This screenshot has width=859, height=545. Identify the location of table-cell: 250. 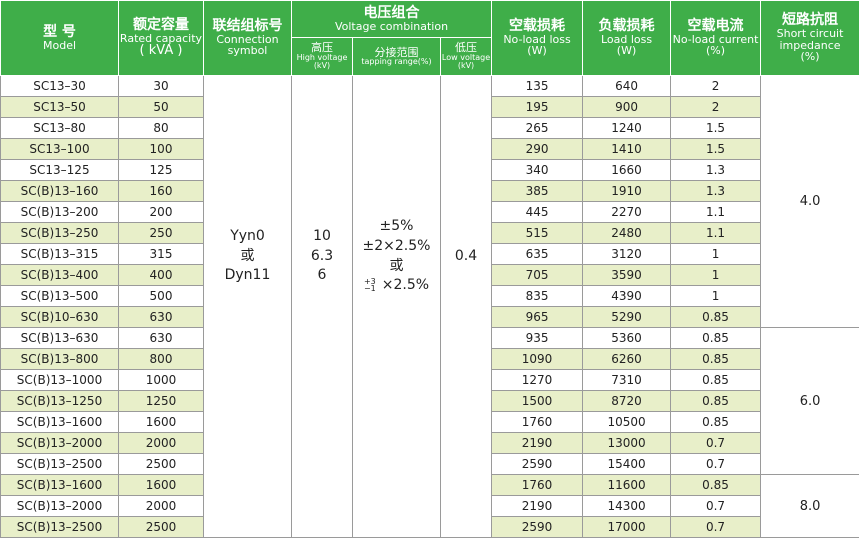
(161, 233).